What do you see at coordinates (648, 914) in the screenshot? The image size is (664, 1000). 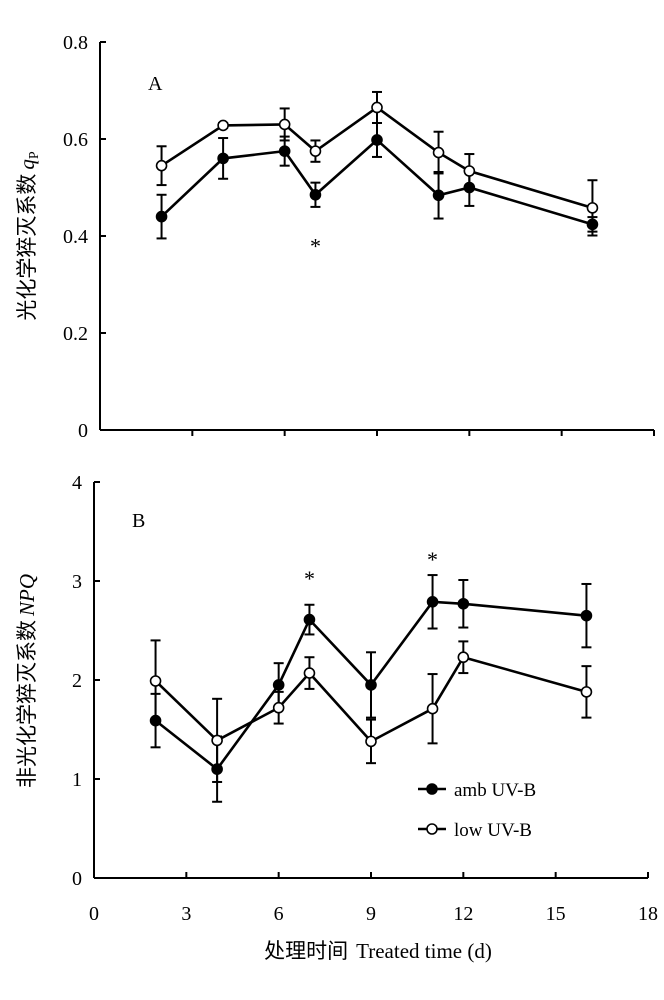 I see `x-tick-label: 18` at bounding box center [648, 914].